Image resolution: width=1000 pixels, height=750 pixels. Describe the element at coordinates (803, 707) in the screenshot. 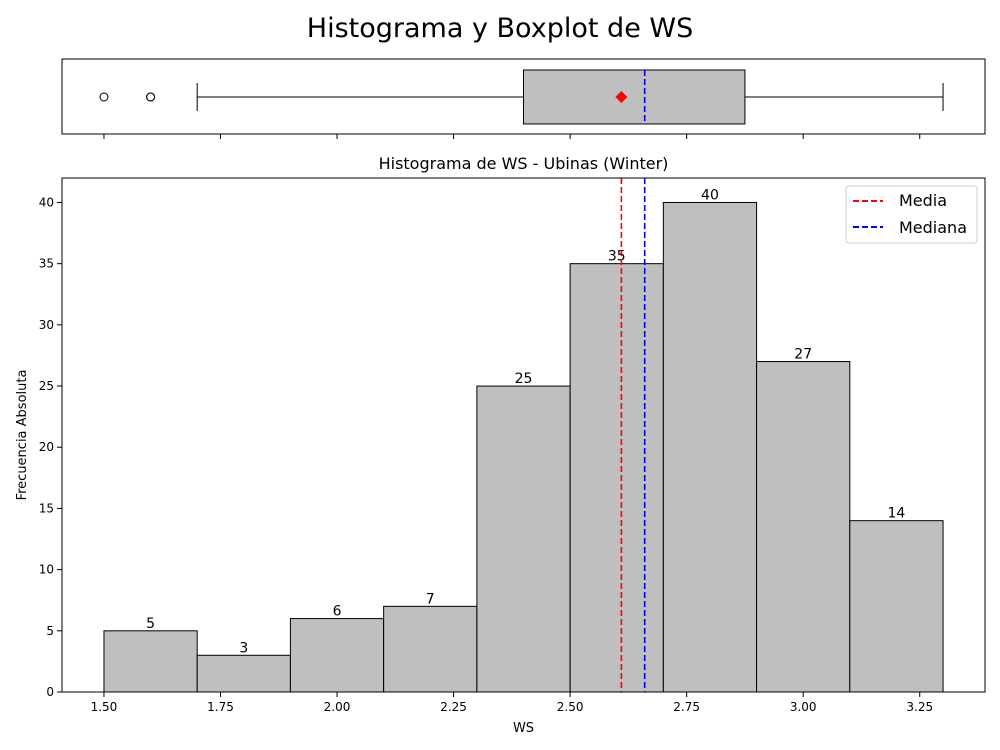

I see `x-tick-label: 3.00` at that location.